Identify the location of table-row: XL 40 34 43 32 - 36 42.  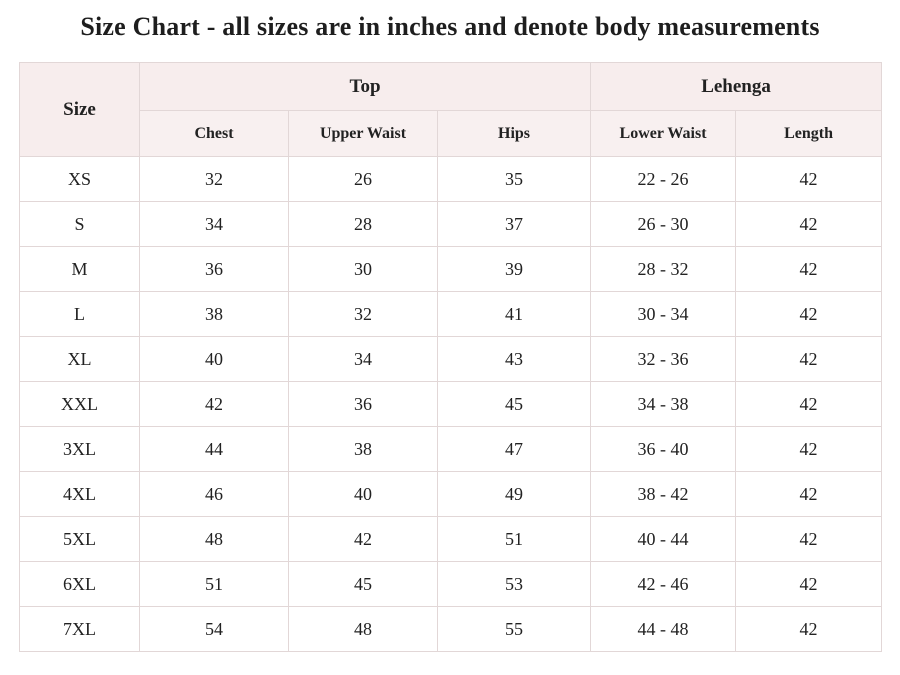
(451, 359).